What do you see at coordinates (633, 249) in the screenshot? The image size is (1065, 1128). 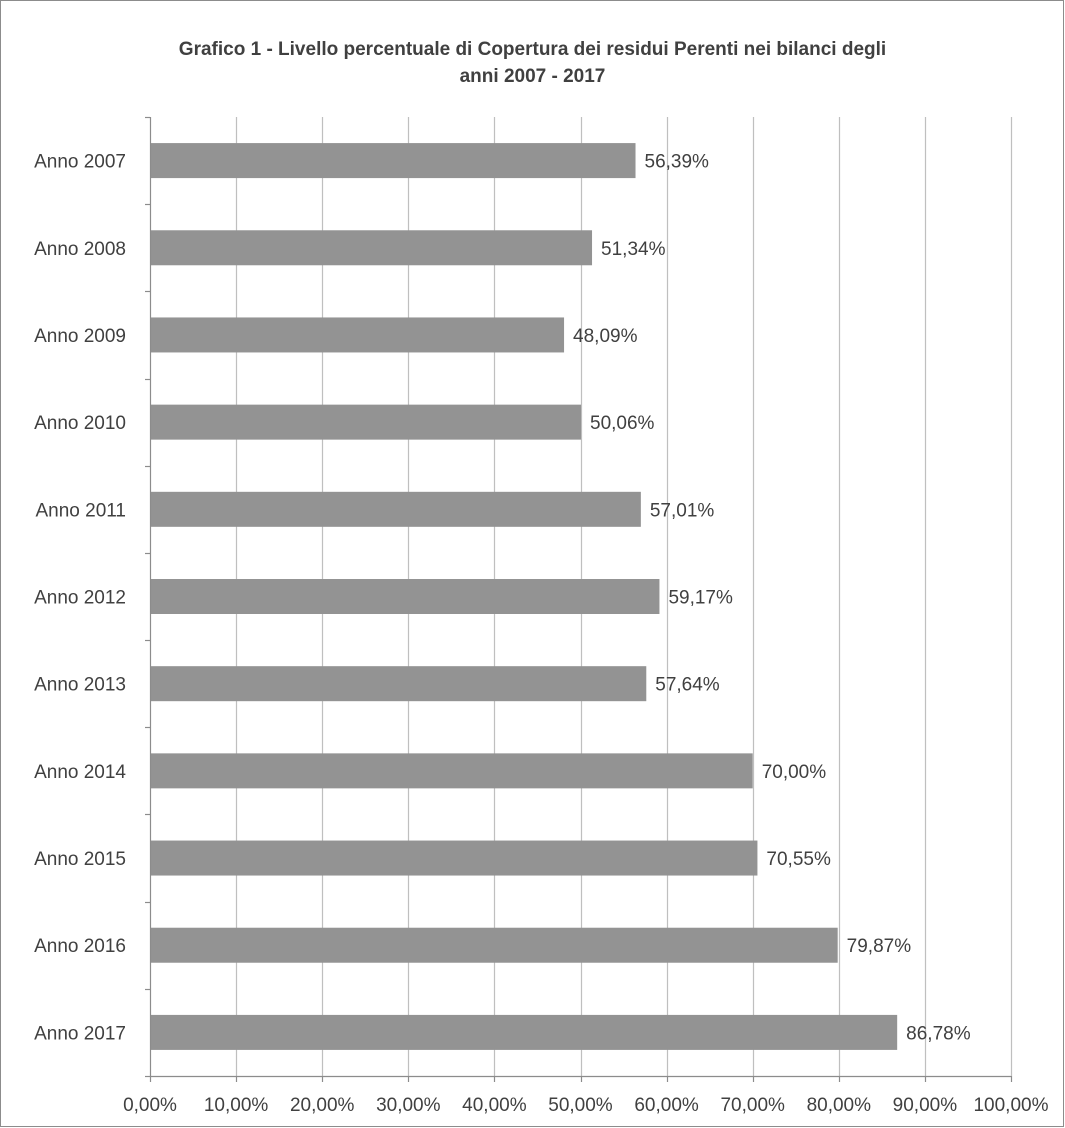 I see `data-label-anno-2008: 51,34%` at bounding box center [633, 249].